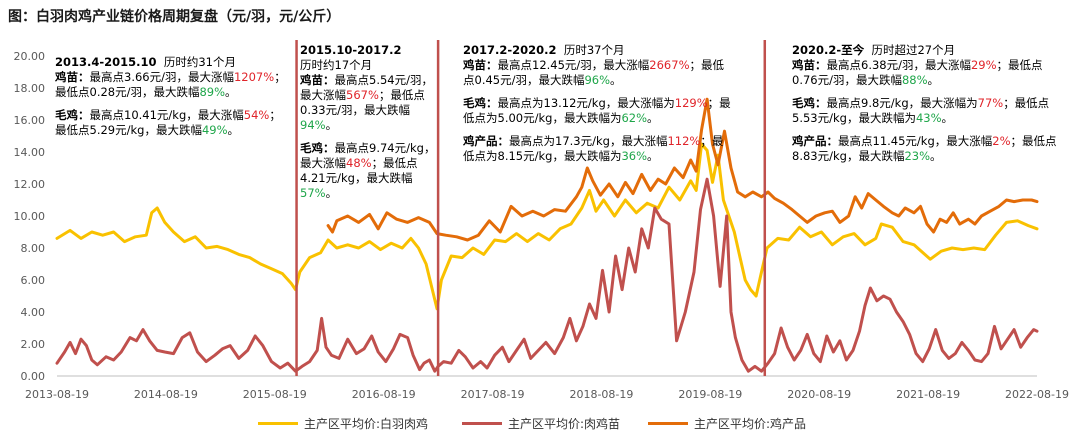 Image resolution: width=1080 pixels, height=438 pixels. I want to click on chart-legend: 主产区平均价:白羽肉鸡 主产区平均价:肉鸡苗 主产区平均价:鸡产品, so click(540, 422).